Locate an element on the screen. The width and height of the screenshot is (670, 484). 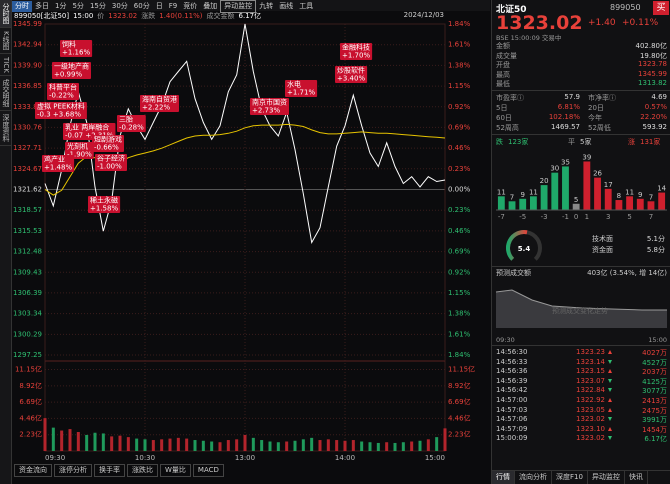
breadth-value: 26 is located at coordinates (597, 174).